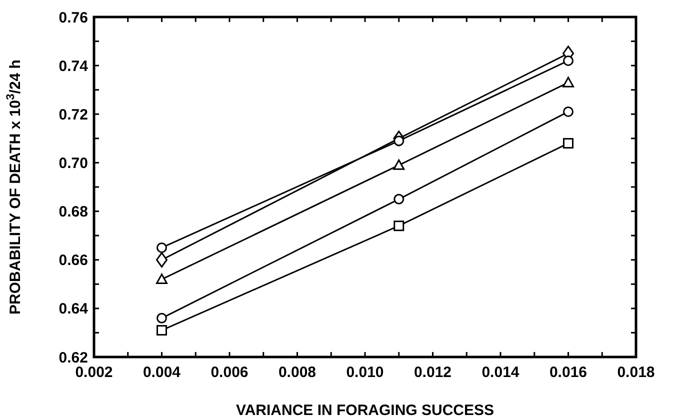  I want to click on x-axis-title: VARIANCE IN FORAGING SUCCESS, so click(365, 410).